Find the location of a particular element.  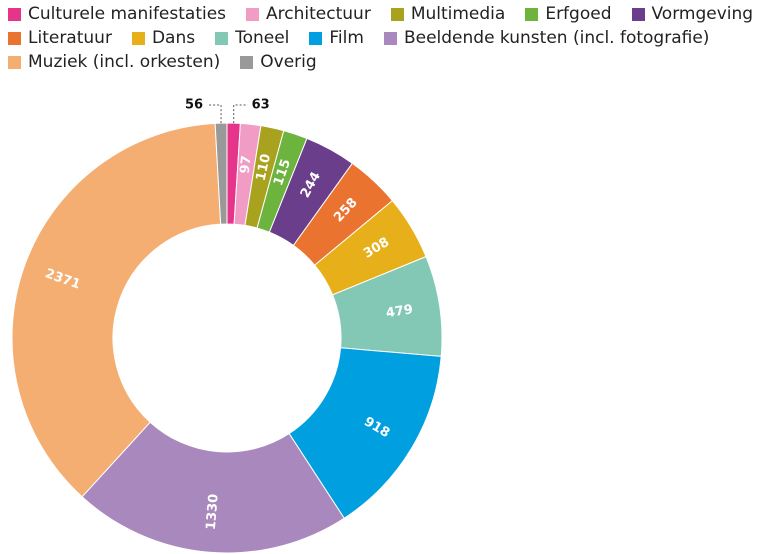

legend-label: Architectuur is located at coordinates (318, 14).